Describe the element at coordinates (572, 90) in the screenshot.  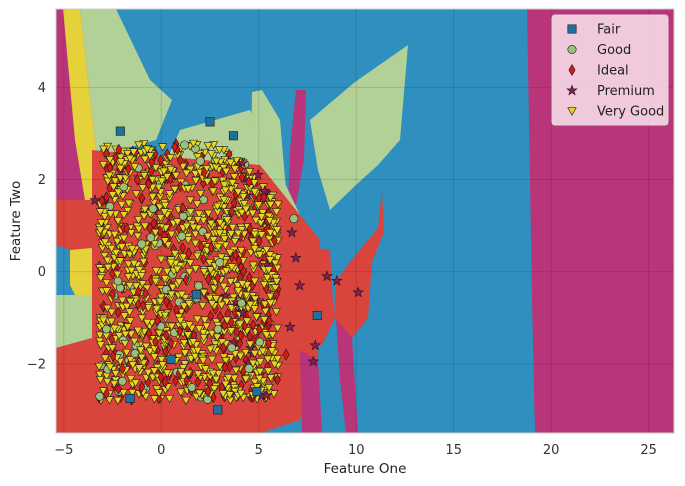
I see `legend-marker-premium` at that location.